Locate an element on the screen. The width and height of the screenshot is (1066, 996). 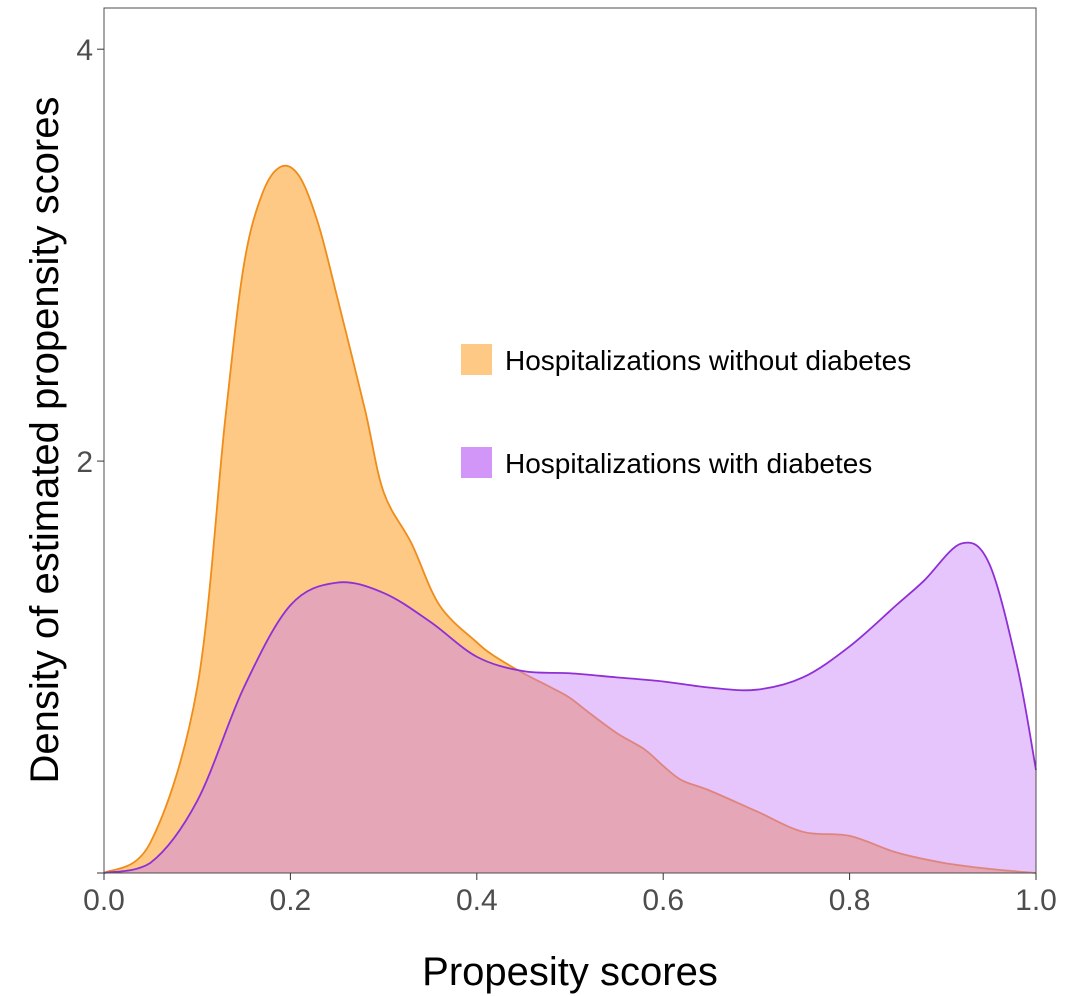
legend-item-with-diabetes: Hospitalizations with diabetes is located at coordinates (666, 463).